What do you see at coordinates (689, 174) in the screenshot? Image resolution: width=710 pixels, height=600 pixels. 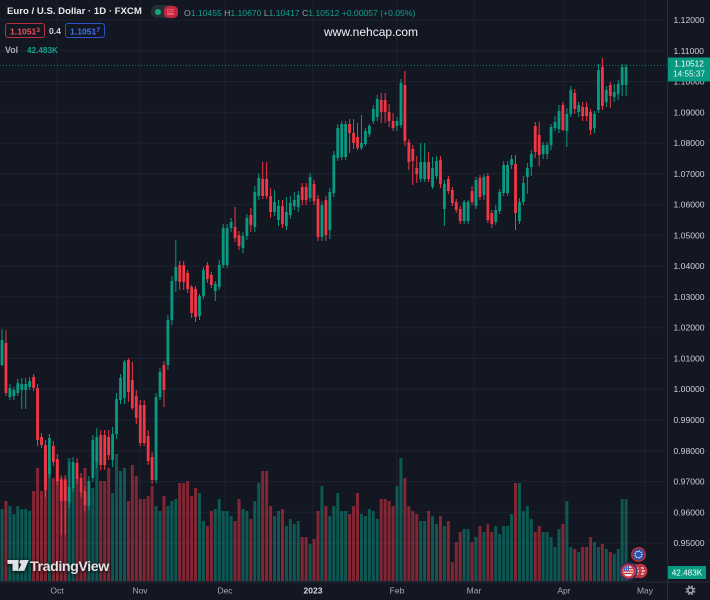 I see `svg-text: 1.07000` at bounding box center [689, 174].